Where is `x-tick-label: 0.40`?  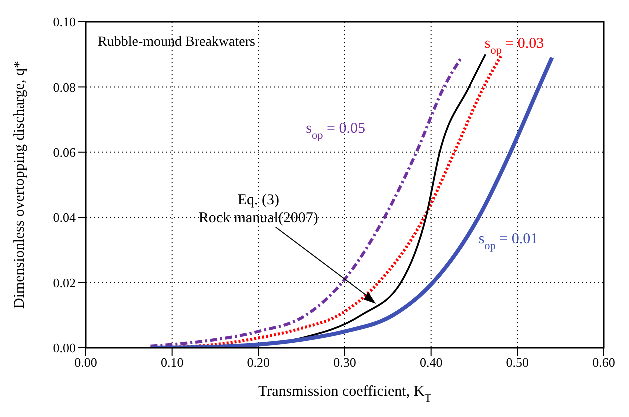 x-tick-label: 0.40 is located at coordinates (431, 362).